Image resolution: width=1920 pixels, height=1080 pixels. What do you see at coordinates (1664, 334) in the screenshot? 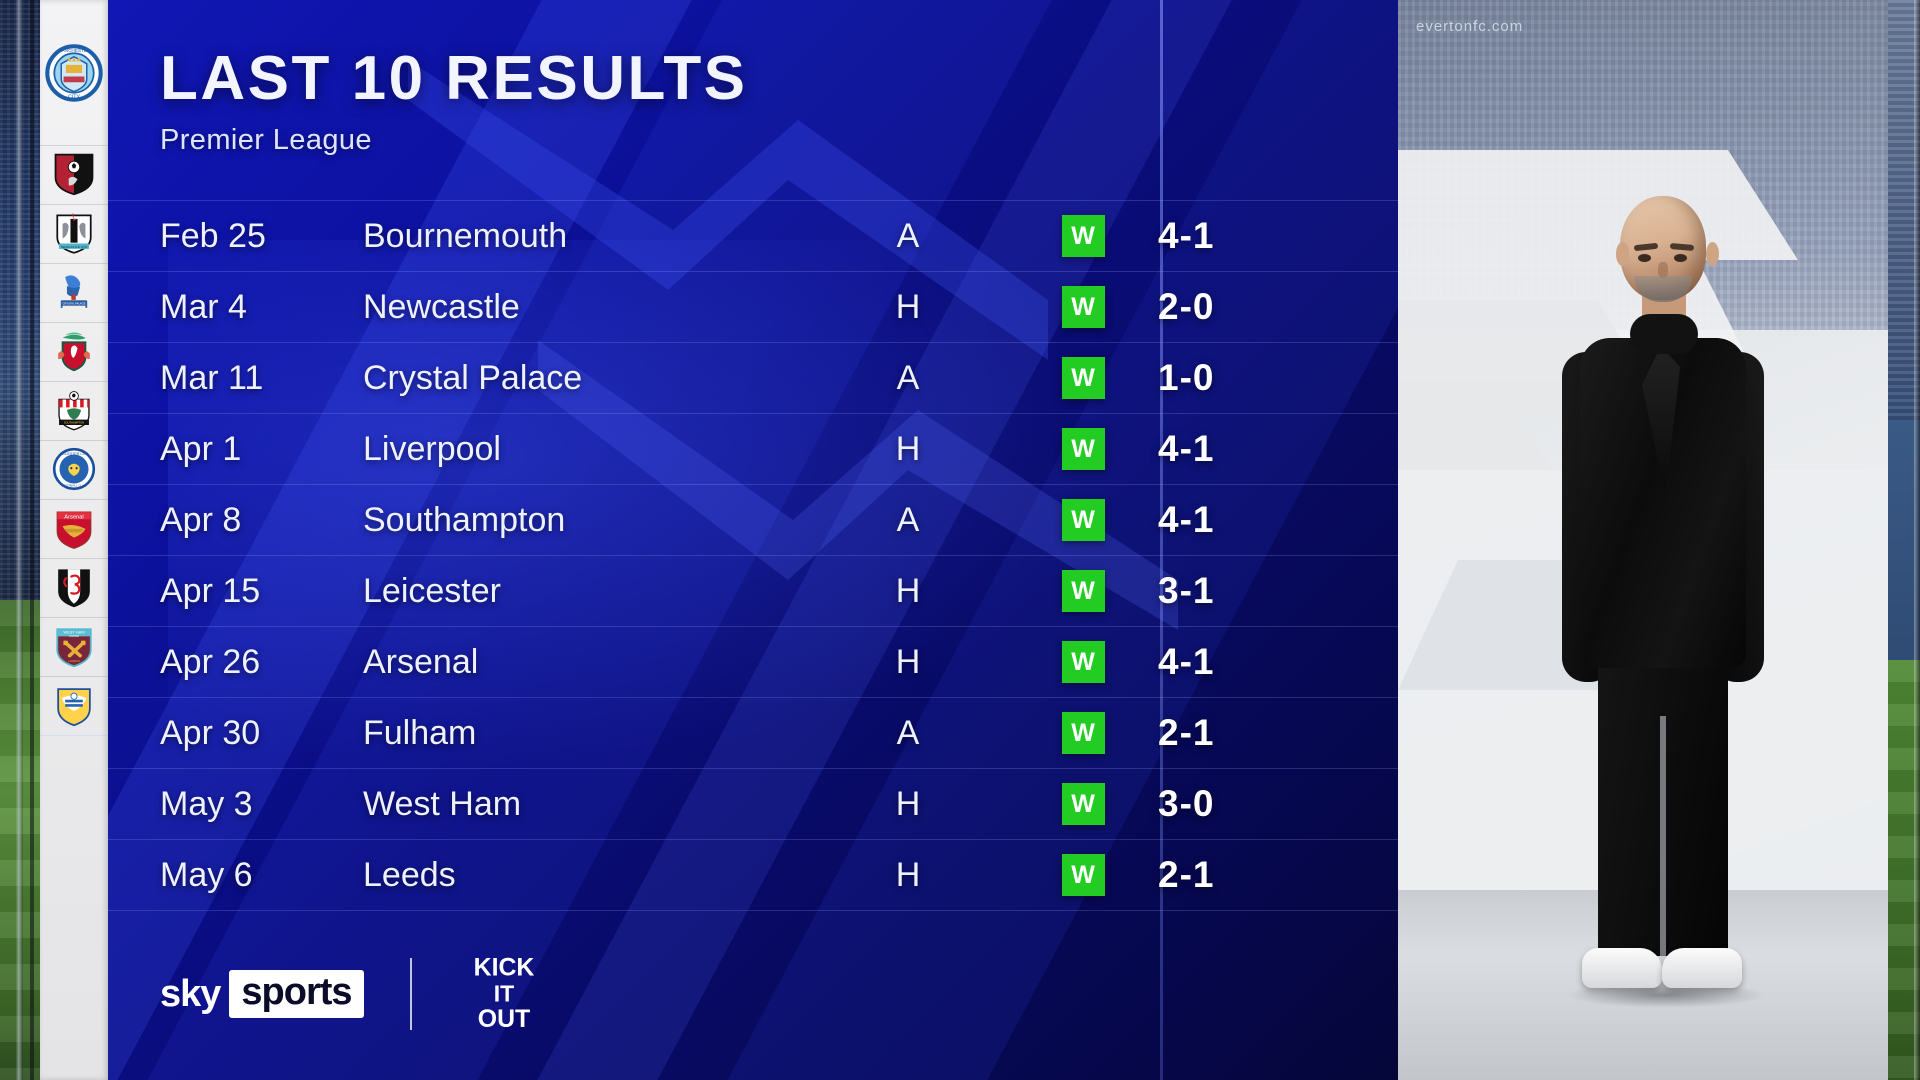
I see `figure-turtleneck-collar` at bounding box center [1664, 334].